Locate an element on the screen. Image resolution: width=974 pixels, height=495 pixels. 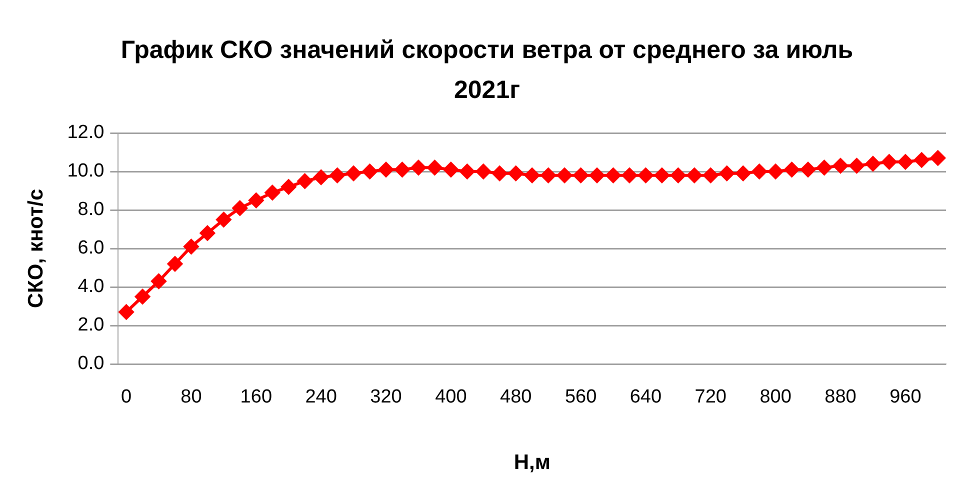
x-tick-label: 960 is located at coordinates (906, 397).